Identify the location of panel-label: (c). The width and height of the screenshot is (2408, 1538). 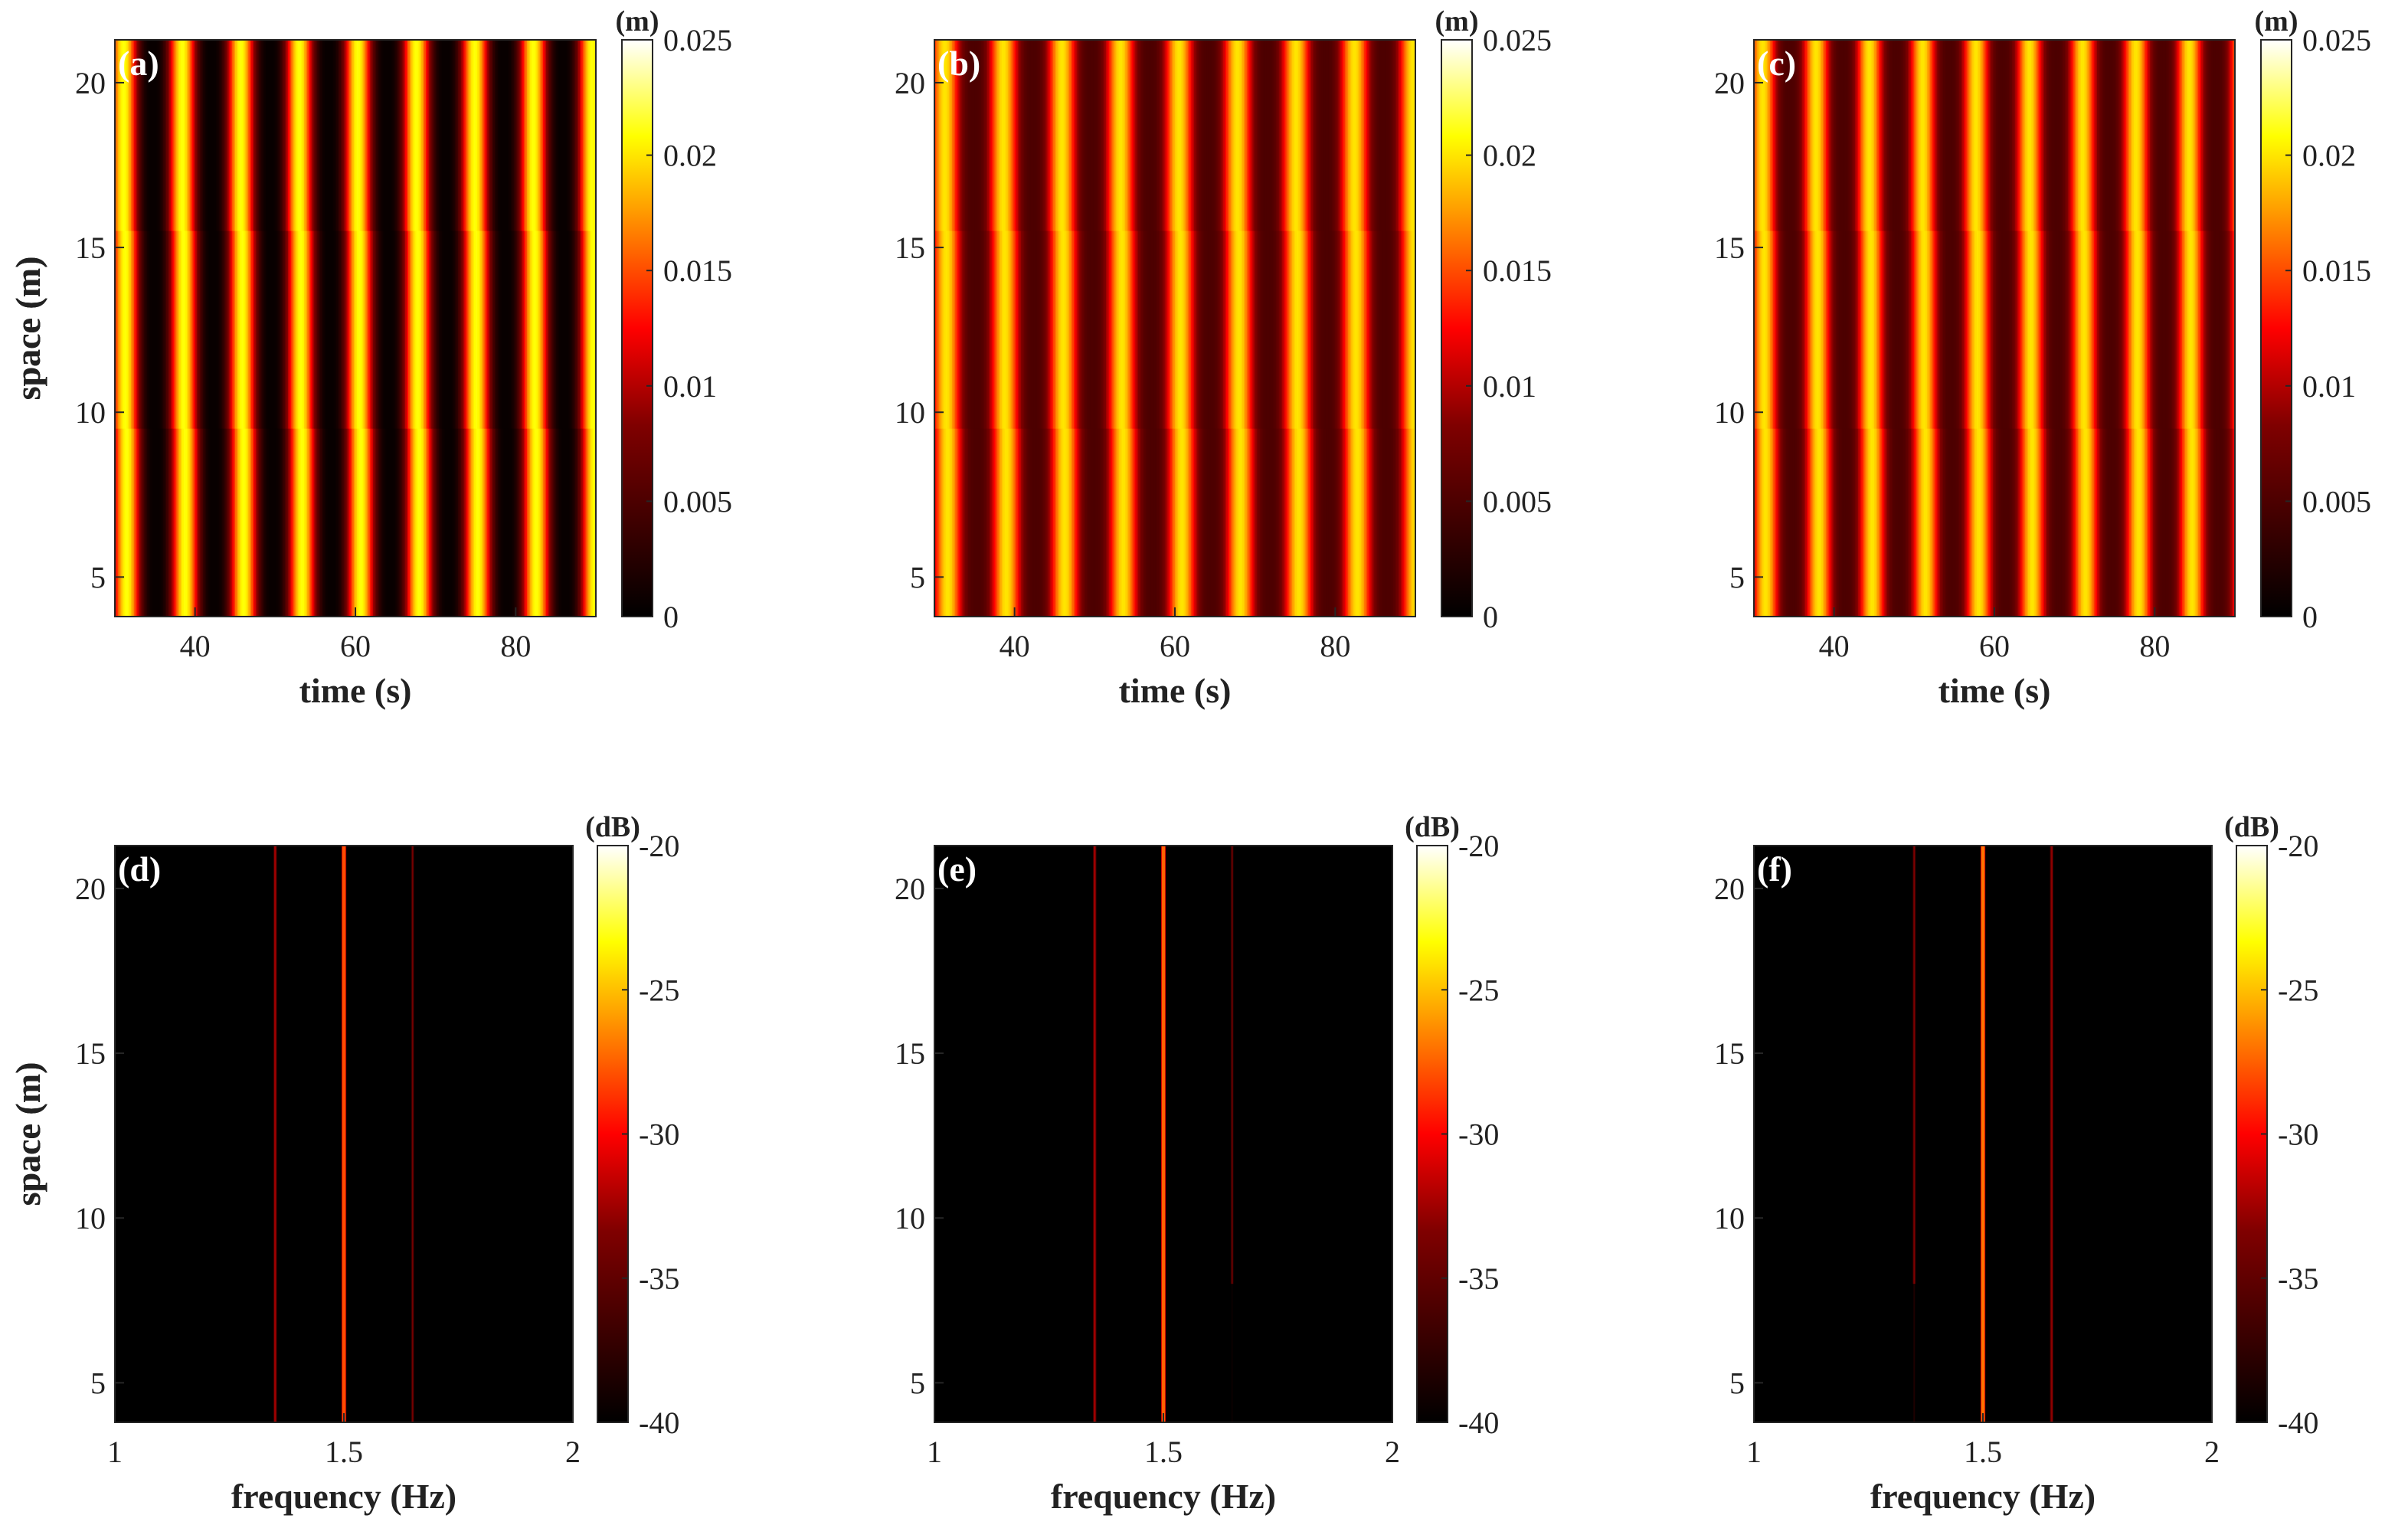
(1777, 63).